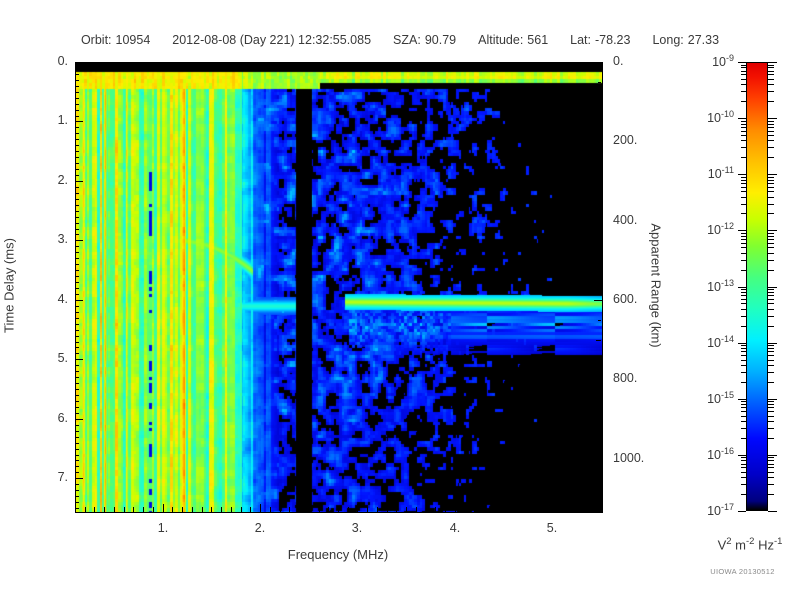 This screenshot has height=600, width=800. Describe the element at coordinates (552, 508) in the screenshot. I see `x-axis-major-tick` at that location.